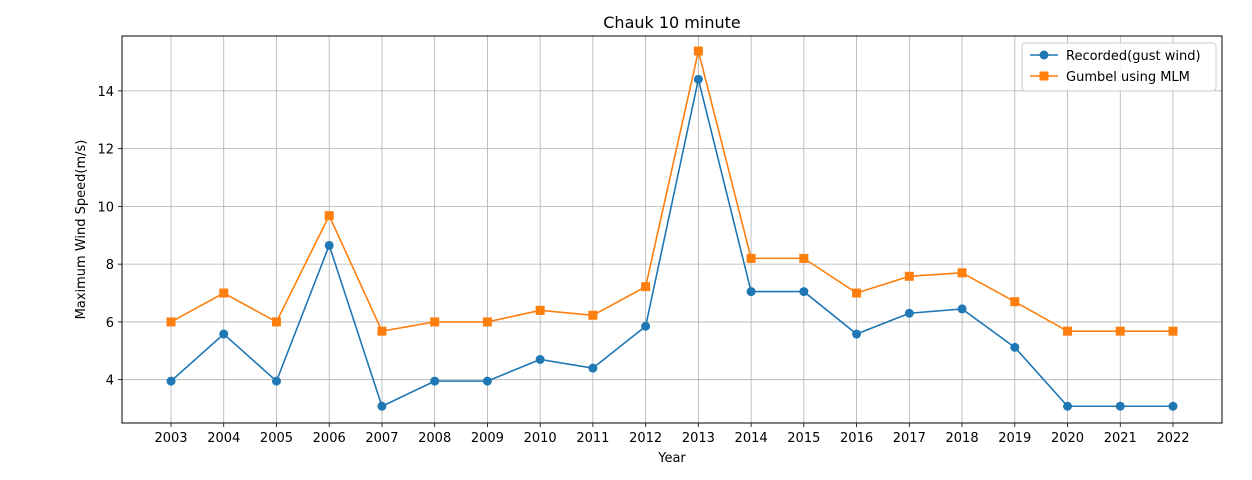  What do you see at coordinates (1067, 438) in the screenshot?
I see `x-tick-label: 2020` at bounding box center [1067, 438].